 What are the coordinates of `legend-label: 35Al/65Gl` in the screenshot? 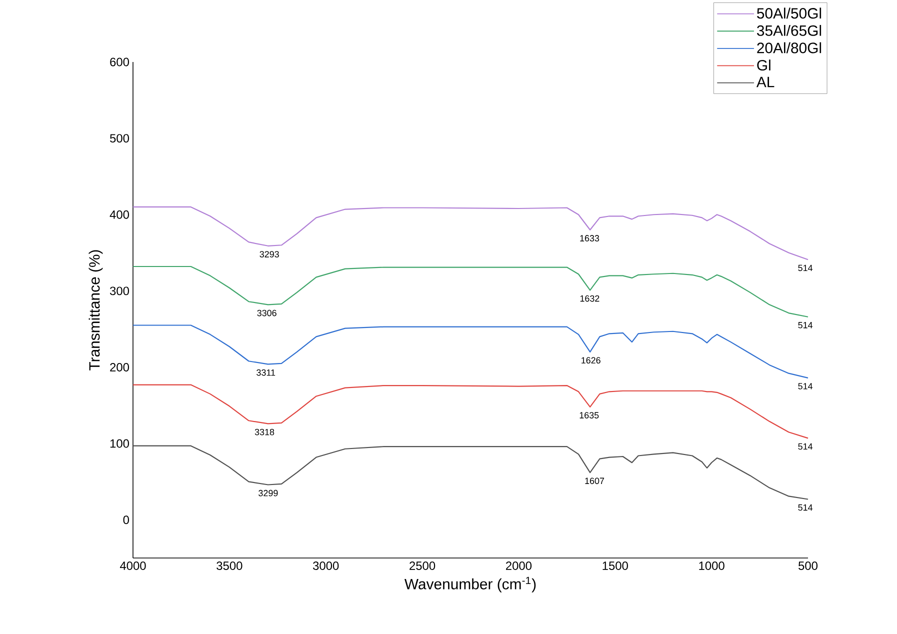 It's located at (789, 30).